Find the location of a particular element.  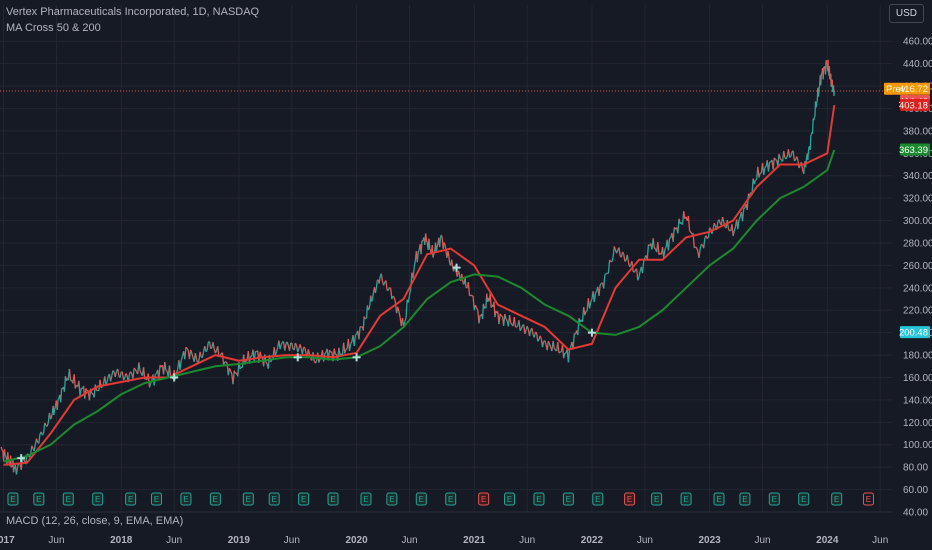

y-tick-label: 80.00 is located at coordinates (915, 468).